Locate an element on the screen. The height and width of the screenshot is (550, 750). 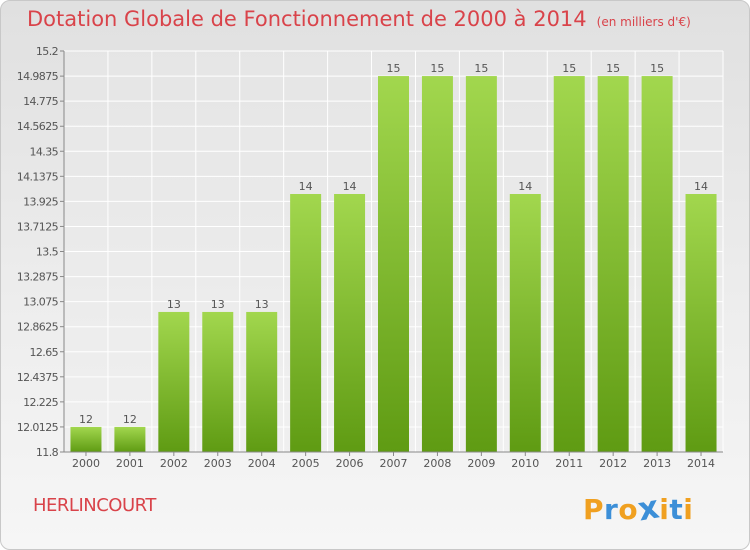
x-tick-label: 2012 is located at coordinates (613, 463).